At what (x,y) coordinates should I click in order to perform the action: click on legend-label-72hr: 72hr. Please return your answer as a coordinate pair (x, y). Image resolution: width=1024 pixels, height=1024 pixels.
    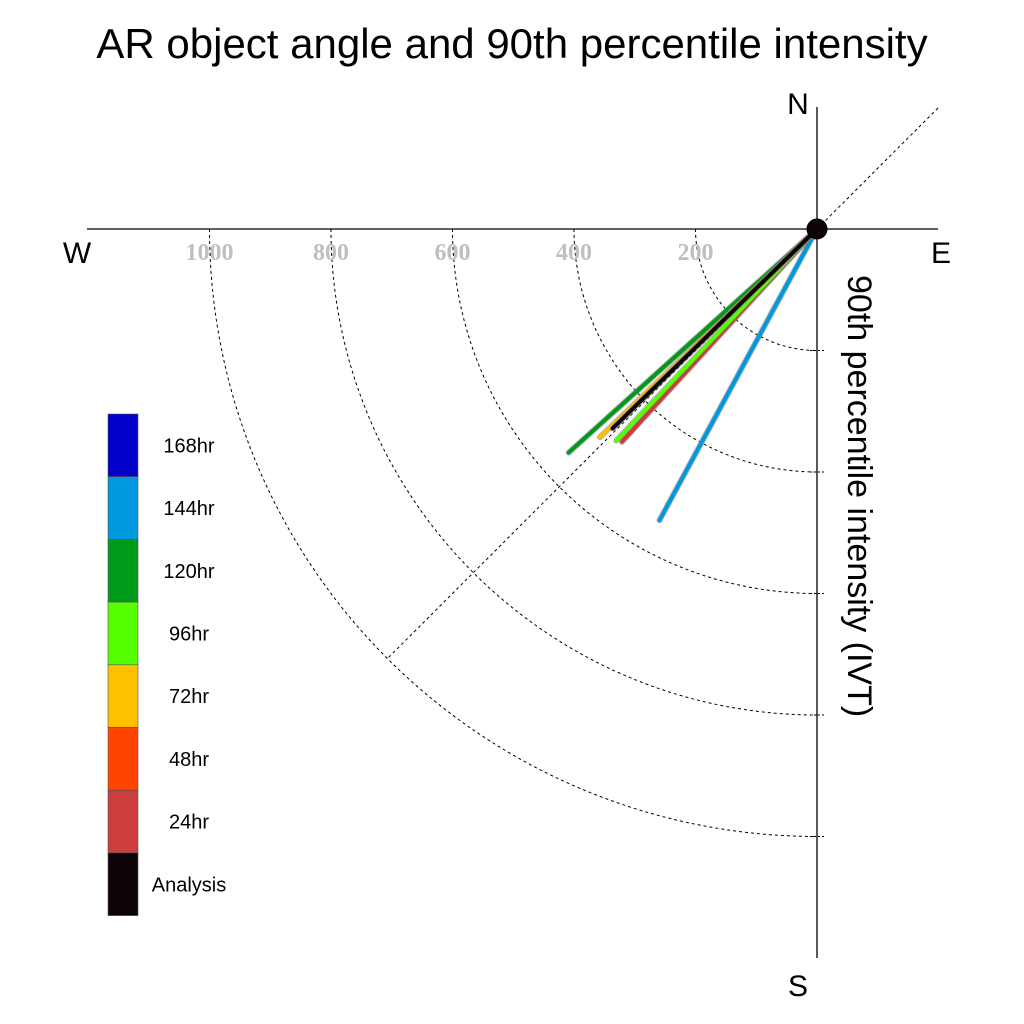
    Looking at the image, I should click on (189, 697).